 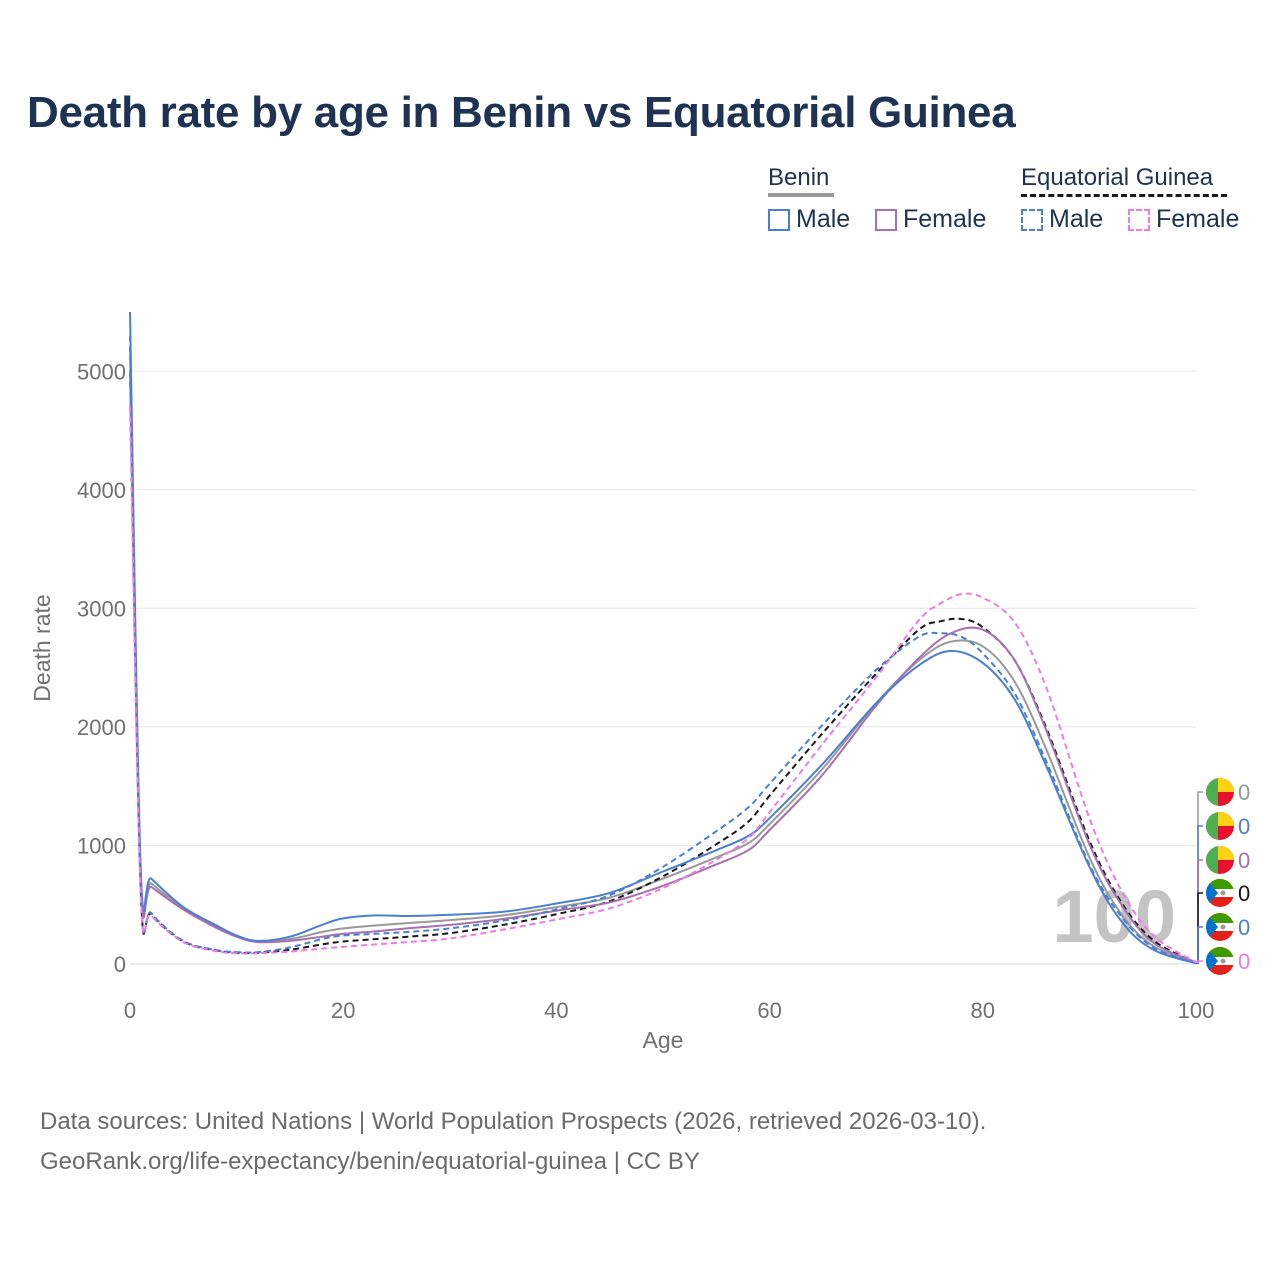 I want to click on x-tick-label-20: 20, so click(x=343, y=1010).